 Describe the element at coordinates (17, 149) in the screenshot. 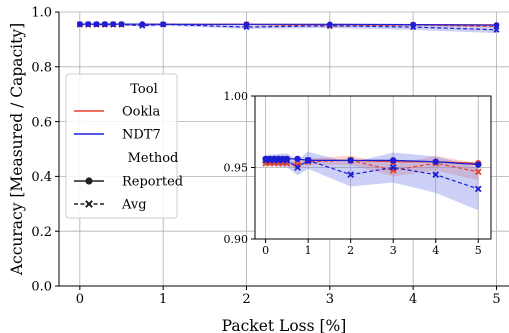

I see `main-y-axis-label: Accuracy [Measured / Capacity]` at that location.